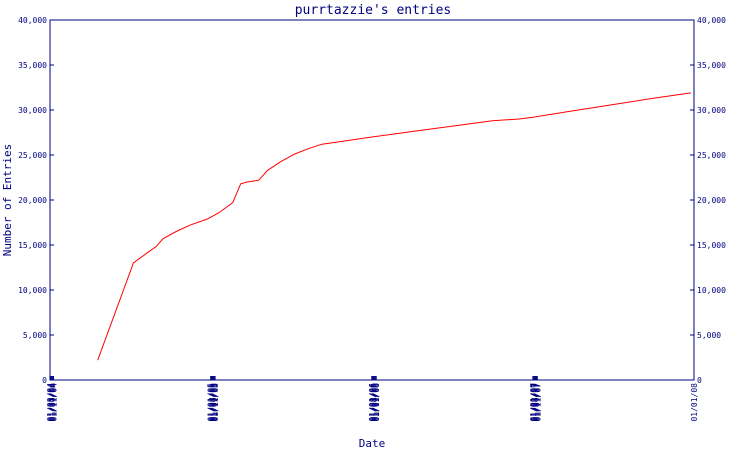  I want to click on x-tick-label: 01/01/06, so click(372, 402).